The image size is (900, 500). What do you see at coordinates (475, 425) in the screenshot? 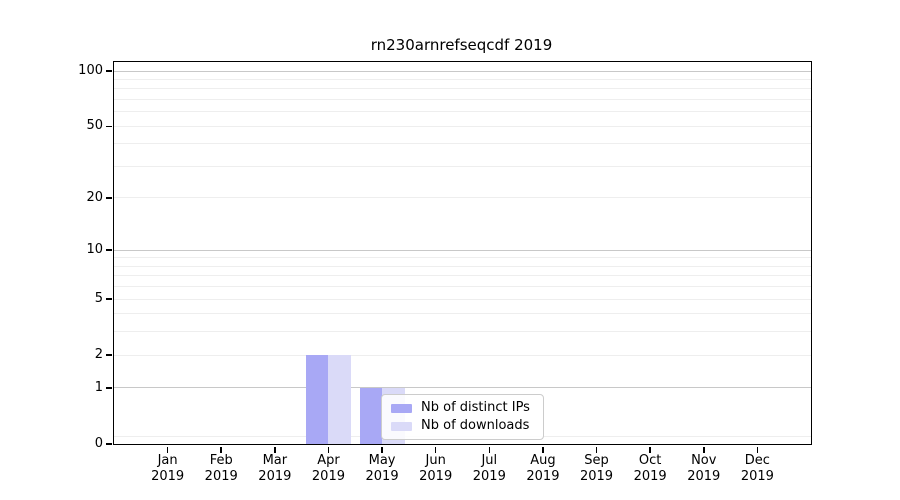
I see `legend-label-downloads: Nb of downloads` at bounding box center [475, 425].